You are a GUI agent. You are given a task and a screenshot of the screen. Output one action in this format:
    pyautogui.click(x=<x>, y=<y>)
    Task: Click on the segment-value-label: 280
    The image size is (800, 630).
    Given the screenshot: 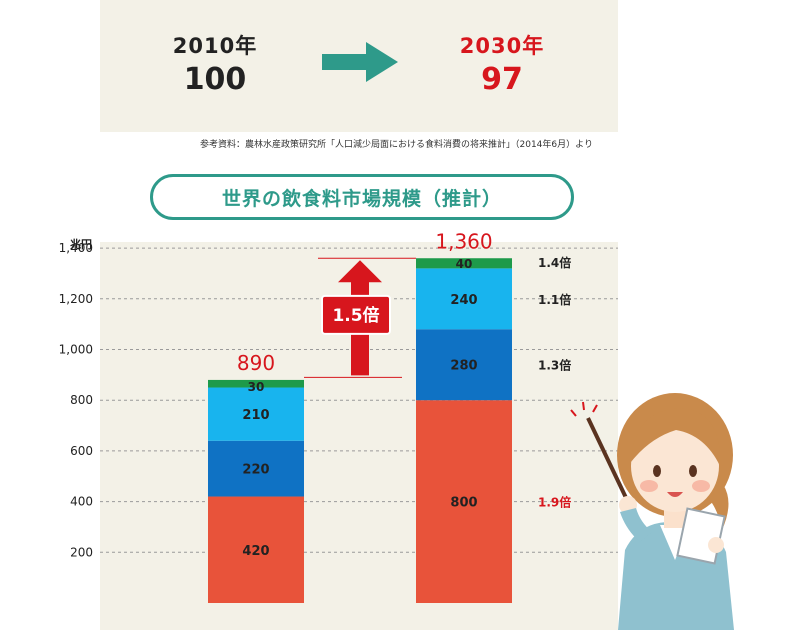 What is the action you would take?
    pyautogui.click(x=463, y=366)
    